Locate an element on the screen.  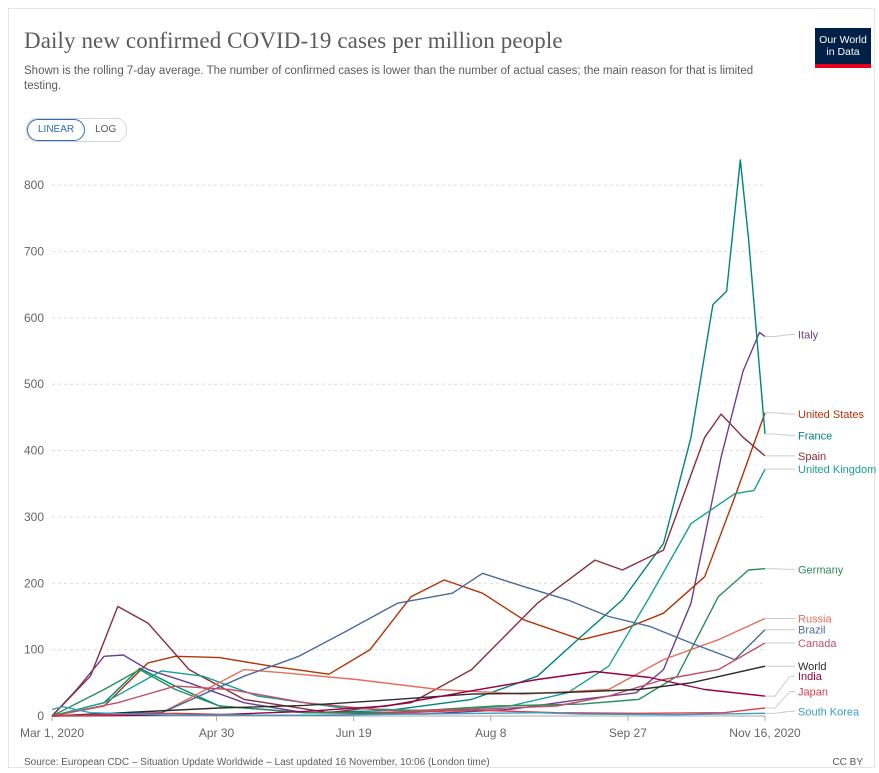
series-label: United States is located at coordinates (831, 415).